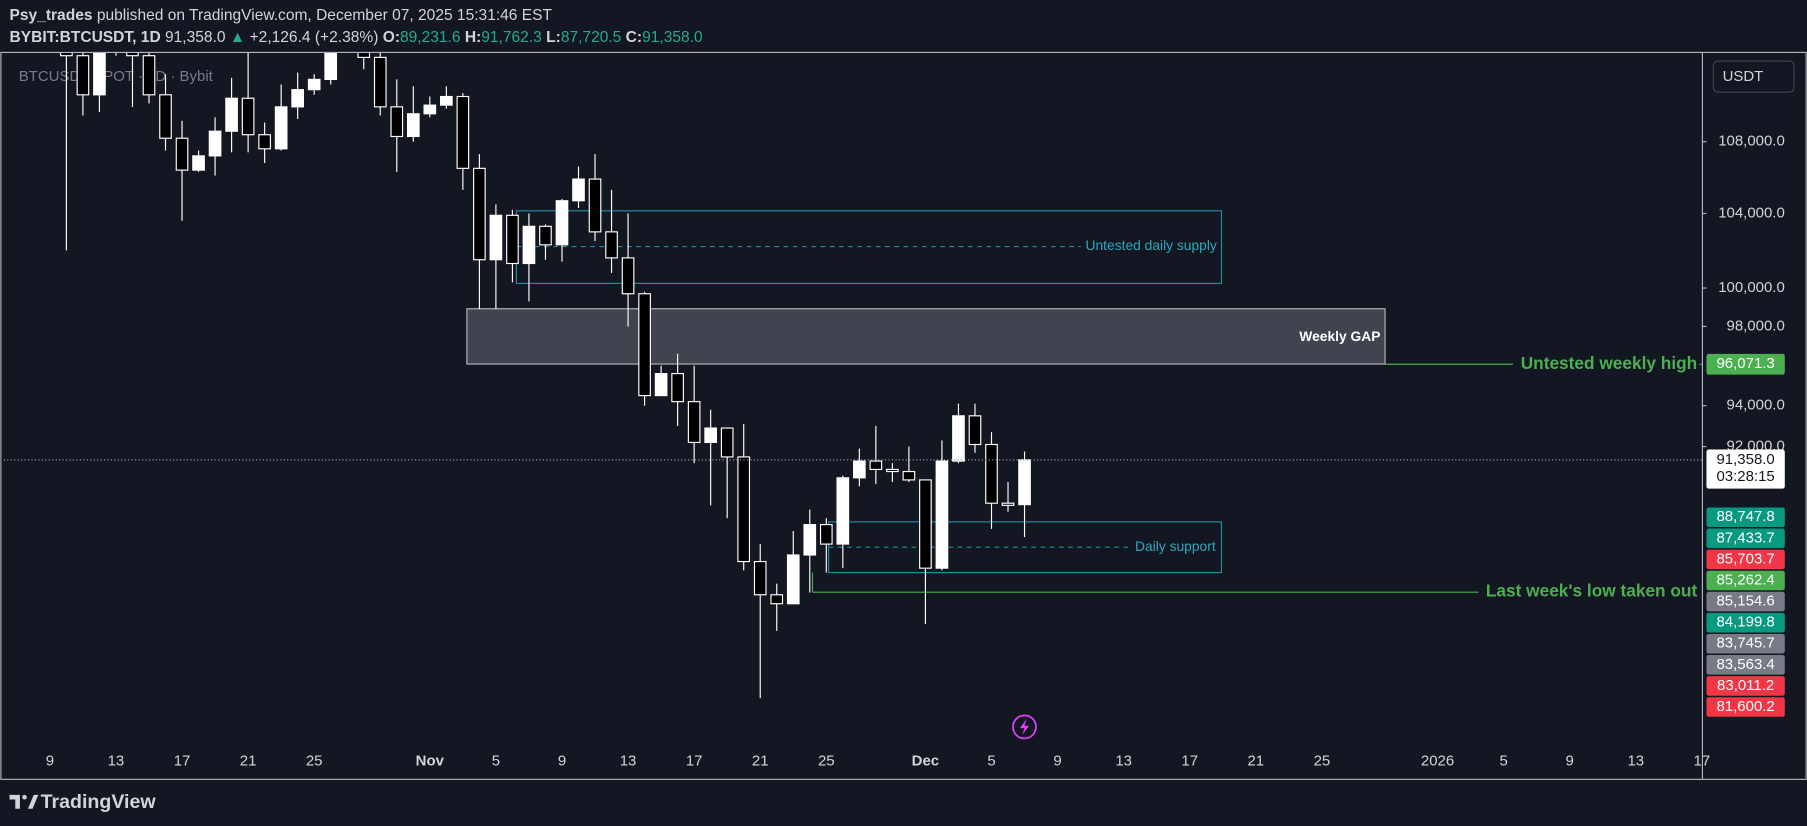 Image resolution: width=1807 pixels, height=826 pixels. Describe the element at coordinates (925, 760) in the screenshot. I see `x-tick-label: Dec` at that location.